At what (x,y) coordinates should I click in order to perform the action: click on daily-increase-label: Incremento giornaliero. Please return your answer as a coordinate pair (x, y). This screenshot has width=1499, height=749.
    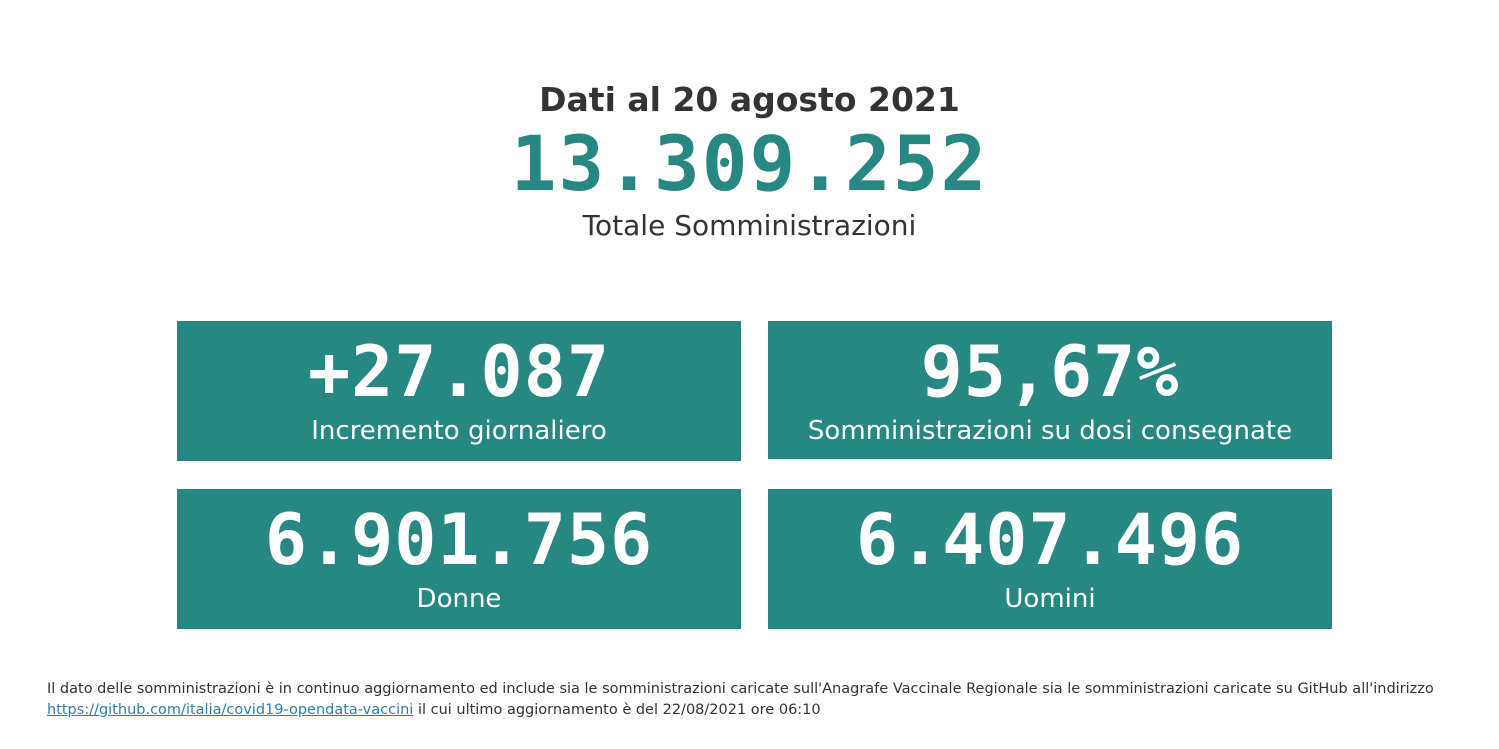
    Looking at the image, I should click on (459, 431).